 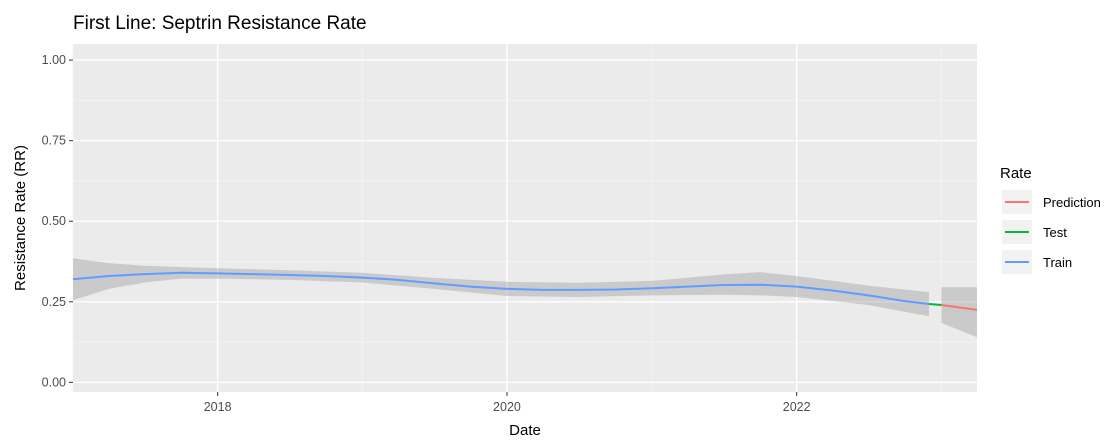 What do you see at coordinates (54, 221) in the screenshot?
I see `y-tick-label: 0.50` at bounding box center [54, 221].